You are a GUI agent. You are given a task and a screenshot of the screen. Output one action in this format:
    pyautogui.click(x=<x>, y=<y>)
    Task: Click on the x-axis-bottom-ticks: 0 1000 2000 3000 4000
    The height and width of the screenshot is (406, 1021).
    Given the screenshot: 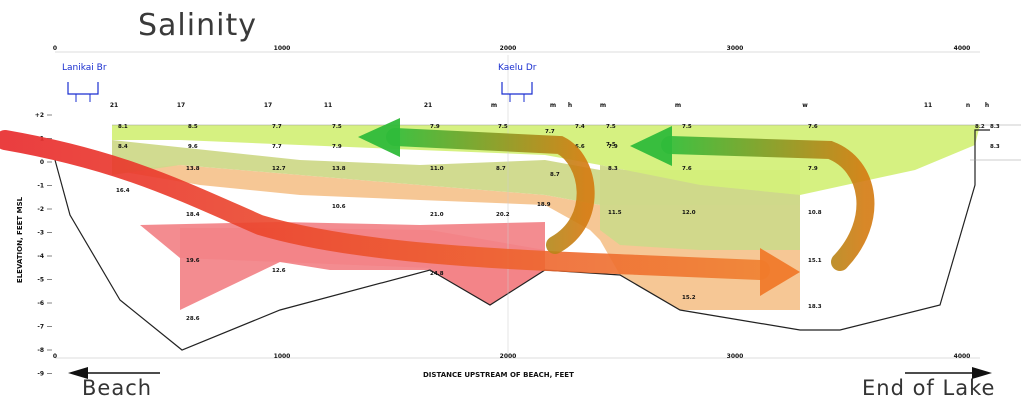 What is the action you would take?
    pyautogui.click(x=511, y=356)
    